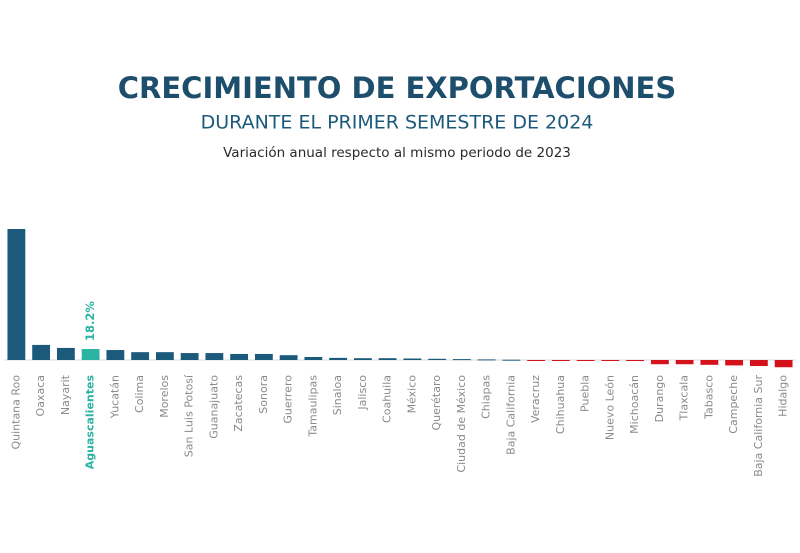  I want to click on x-tick-label: Yucatán, so click(114, 397).